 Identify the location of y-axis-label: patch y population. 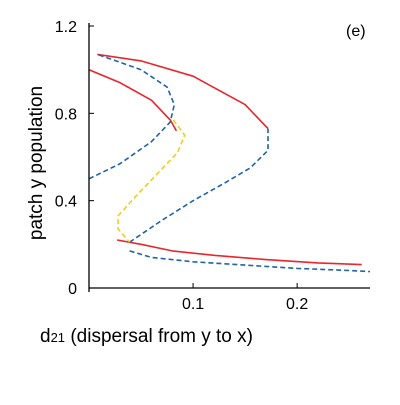
(36, 163).